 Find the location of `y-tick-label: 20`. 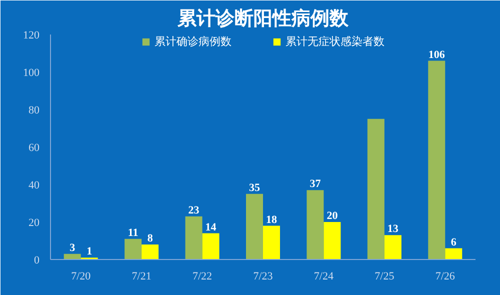

y-tick-label: 20 is located at coordinates (34, 223).